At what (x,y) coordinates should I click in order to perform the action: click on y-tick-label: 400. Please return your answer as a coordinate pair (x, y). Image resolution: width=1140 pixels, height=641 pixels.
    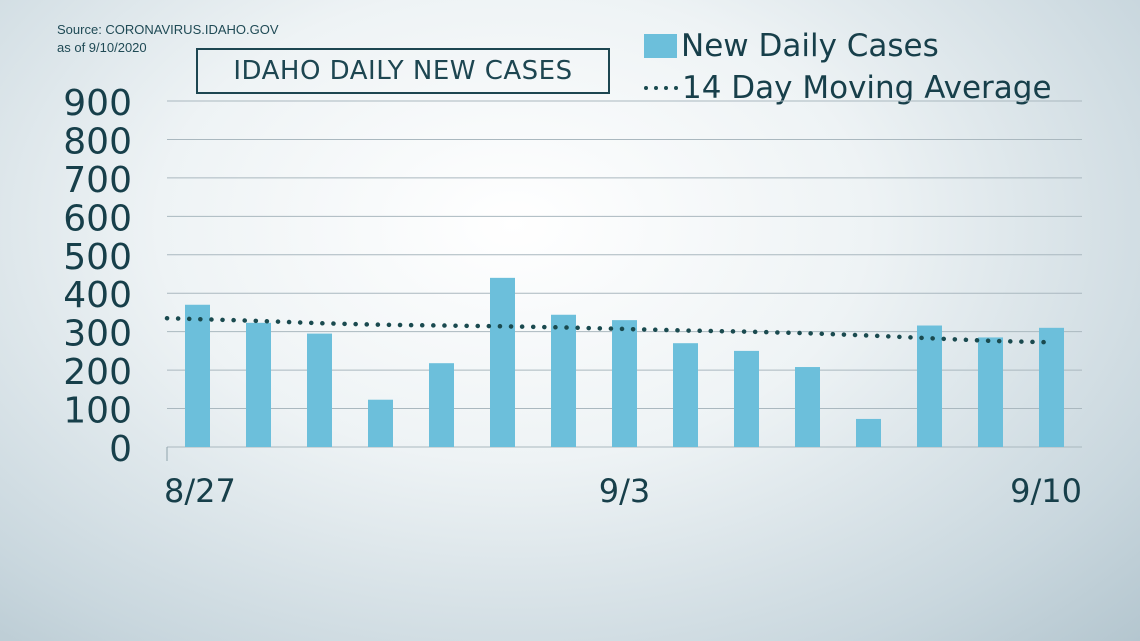
    Looking at the image, I should click on (97, 295).